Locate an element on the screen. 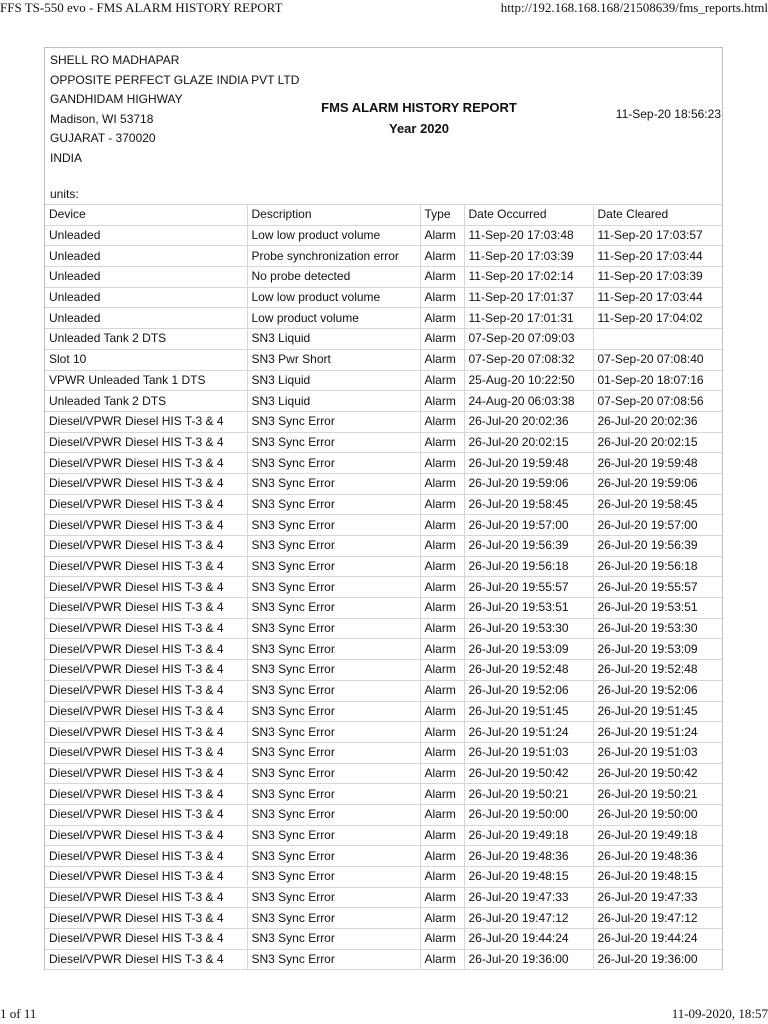 The width and height of the screenshot is (768, 1024). cell-date-cleared: 11-Sep-20 17:03:44 is located at coordinates (657, 256).